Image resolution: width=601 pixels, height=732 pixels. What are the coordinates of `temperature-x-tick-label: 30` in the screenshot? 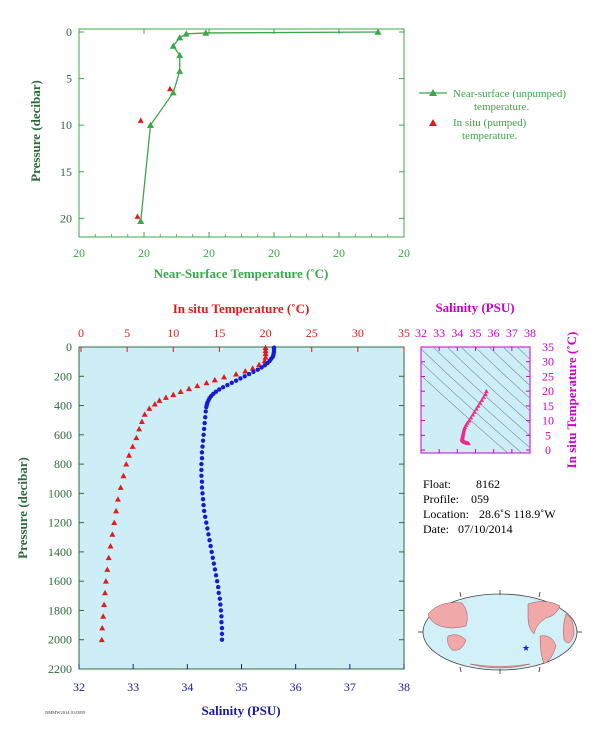 It's located at (358, 333).